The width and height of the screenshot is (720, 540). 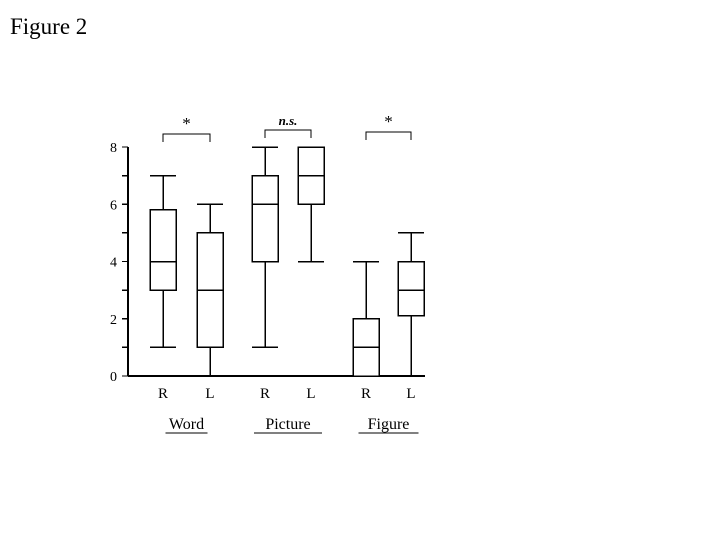 What do you see at coordinates (310, 394) in the screenshot?
I see `category-label-picture-l: L` at bounding box center [310, 394].